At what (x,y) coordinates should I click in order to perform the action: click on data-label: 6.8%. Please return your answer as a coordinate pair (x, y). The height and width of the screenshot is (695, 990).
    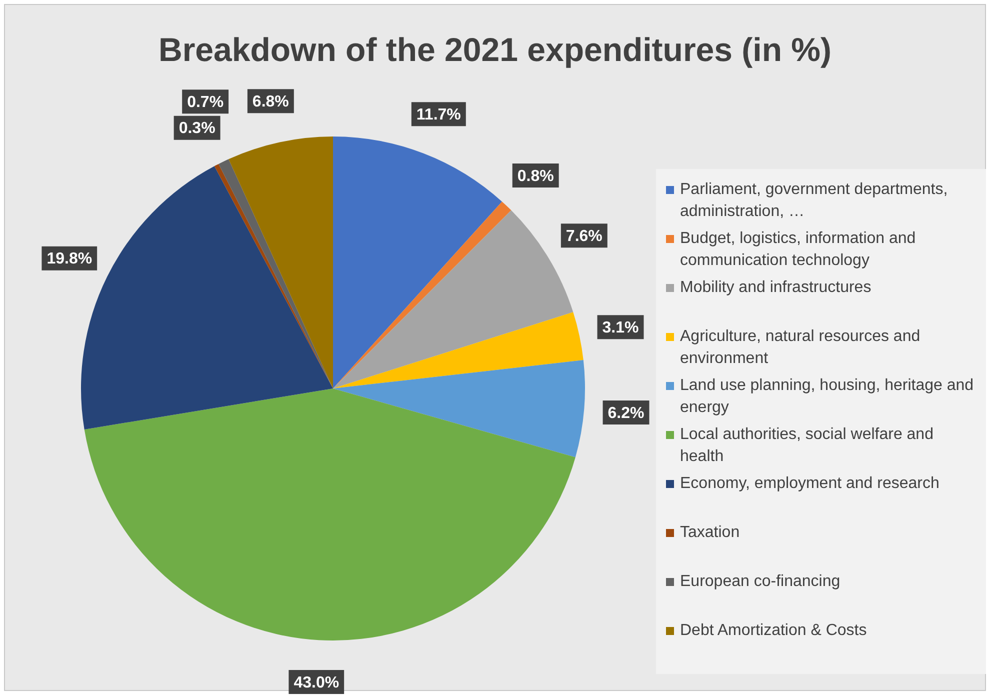
    Looking at the image, I should click on (270, 102).